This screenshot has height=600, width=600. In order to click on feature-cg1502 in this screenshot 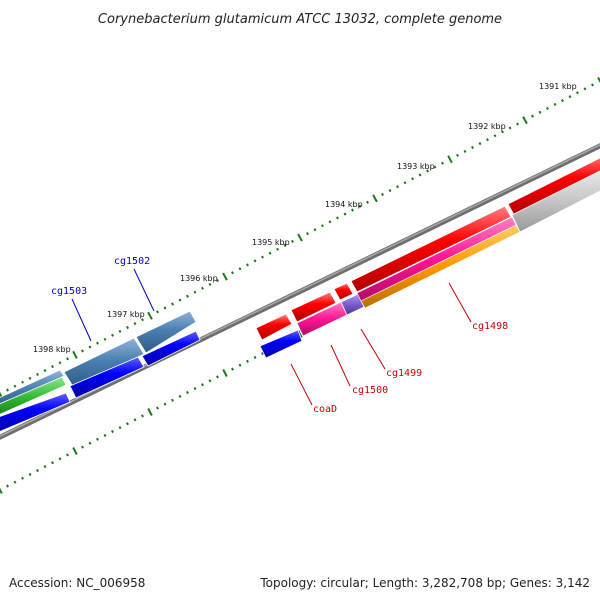, I will do `click(104, 363)`.